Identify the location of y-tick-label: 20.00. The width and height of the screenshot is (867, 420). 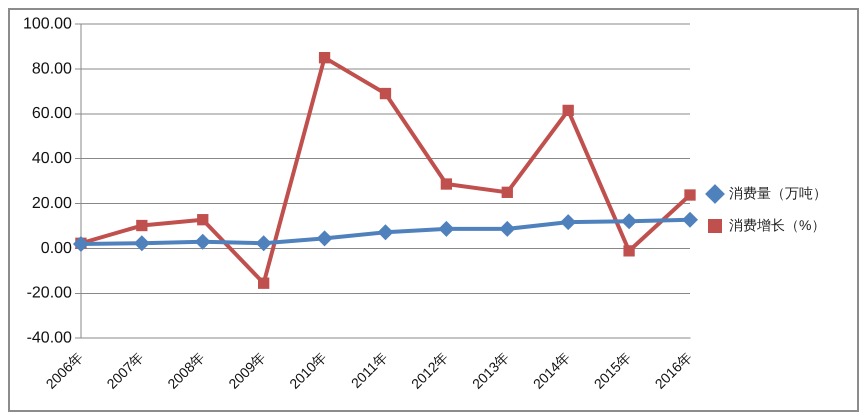
(52, 203).